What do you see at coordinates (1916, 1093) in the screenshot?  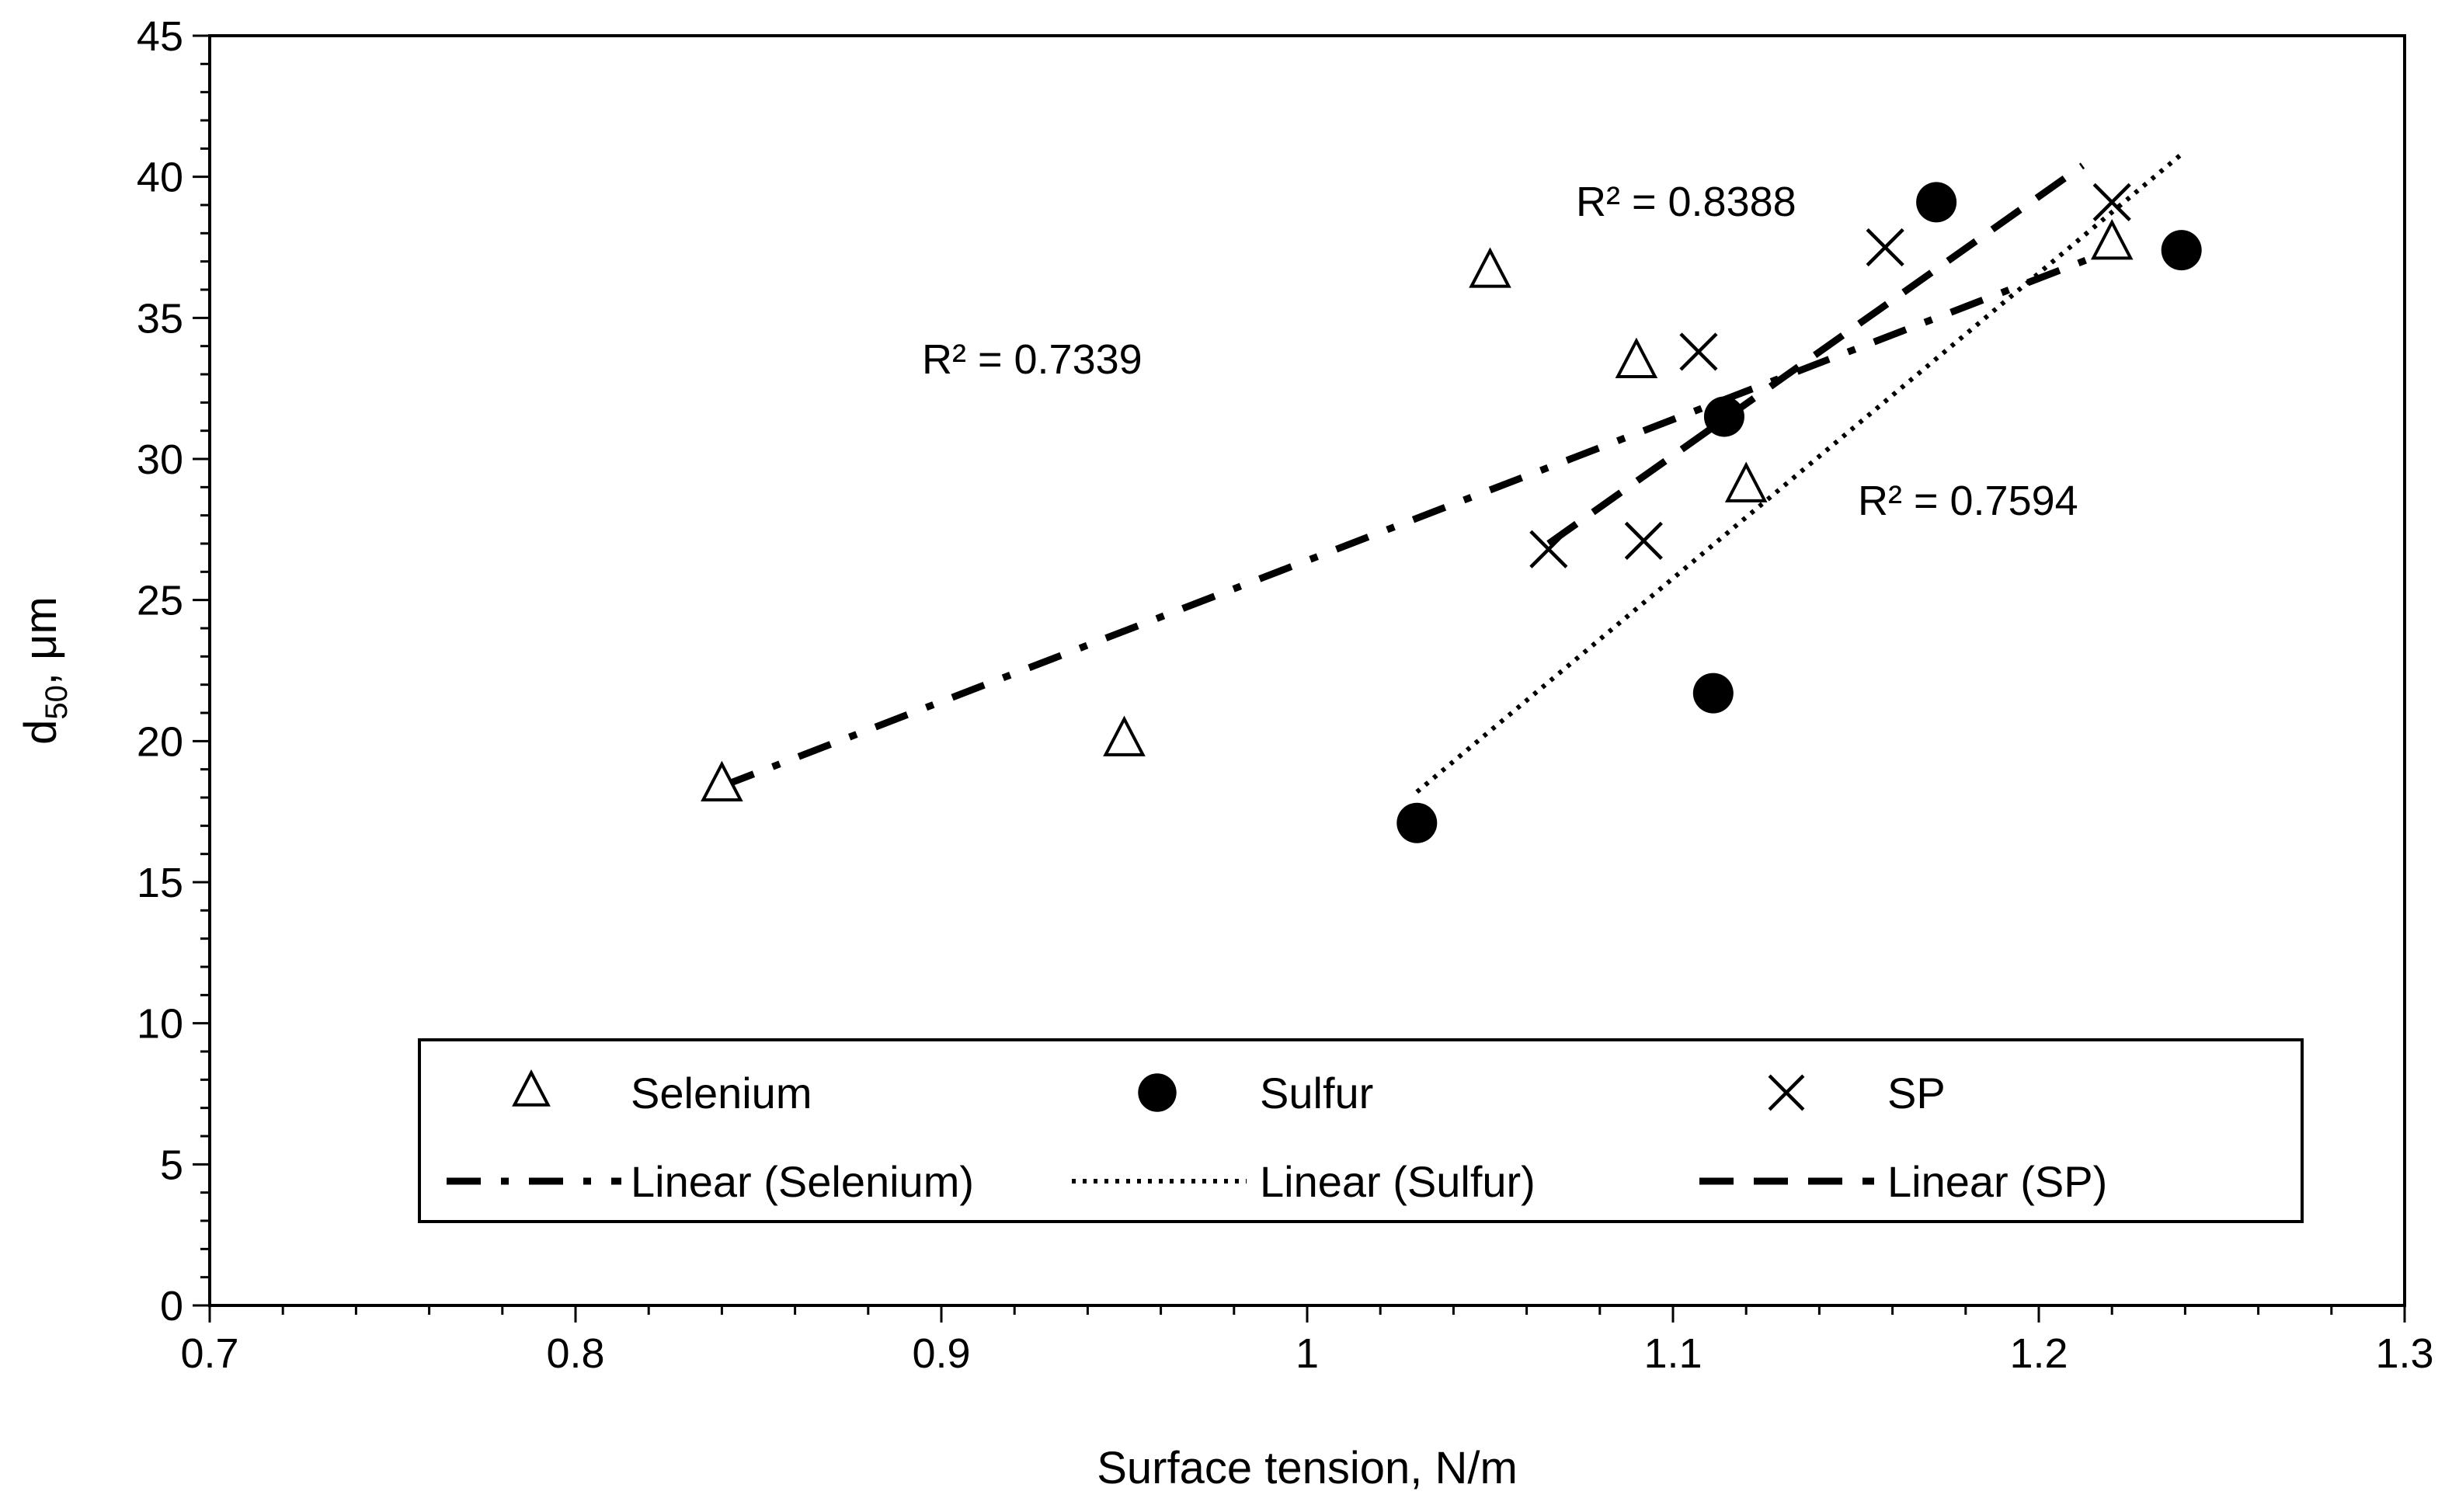 I see `legend-label-sp: SP` at bounding box center [1916, 1093].